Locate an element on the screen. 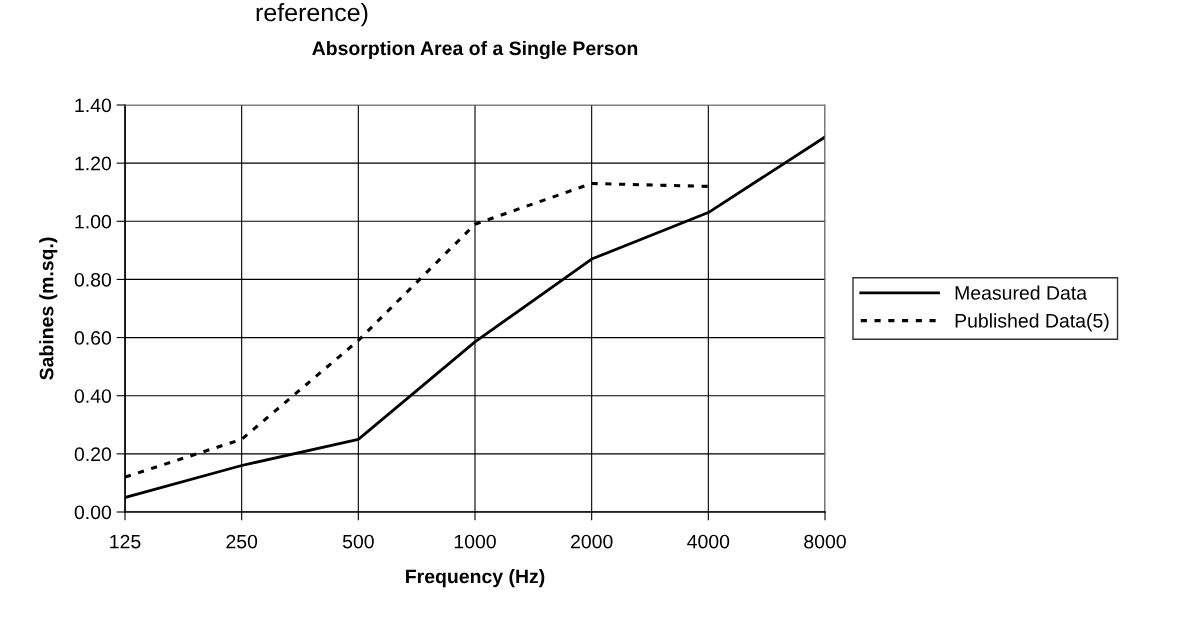 The width and height of the screenshot is (1188, 631). y-tick-label: 1.00 is located at coordinates (93, 221).